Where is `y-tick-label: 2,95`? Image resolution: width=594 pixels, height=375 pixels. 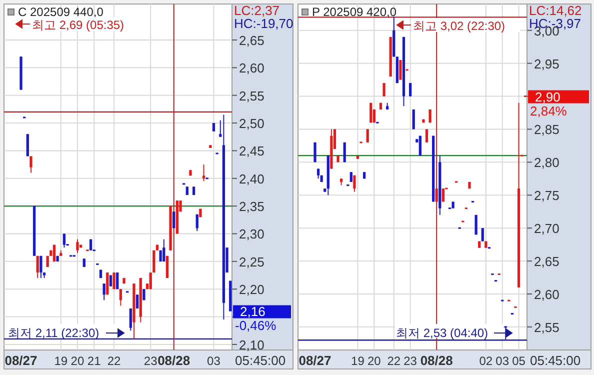 y-tick-label: 2,95 is located at coordinates (547, 64).